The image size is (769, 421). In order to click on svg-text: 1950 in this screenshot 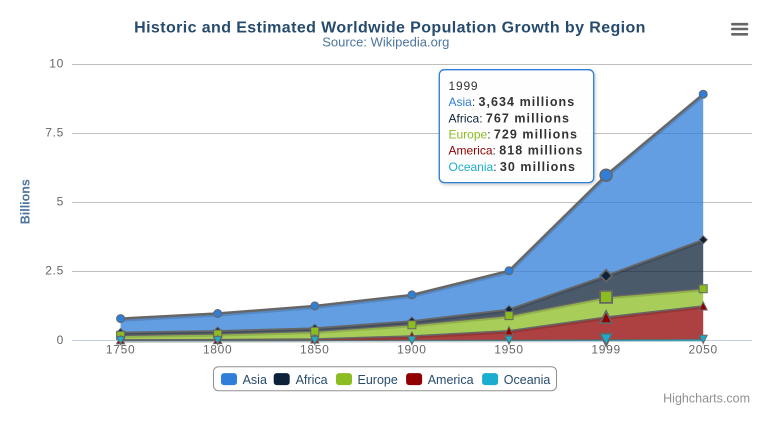, I will do `click(509, 350)`.